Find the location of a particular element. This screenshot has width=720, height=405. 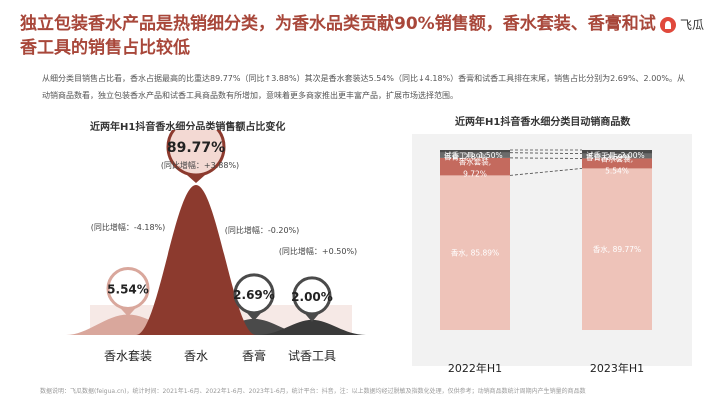

seg-label-1-3: 试香工具, 2.00% is located at coordinates (615, 155).